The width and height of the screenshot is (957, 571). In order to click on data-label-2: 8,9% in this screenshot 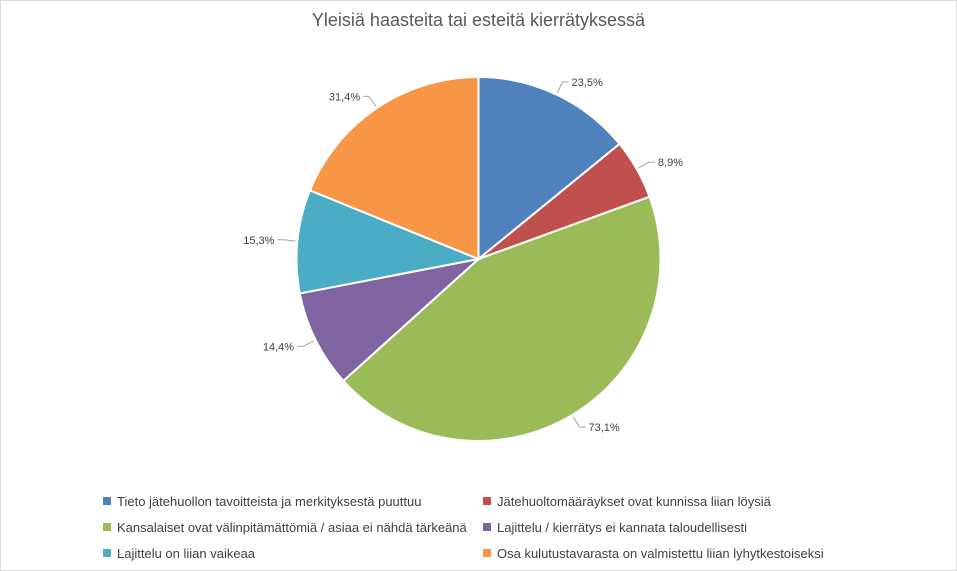, I will do `click(670, 163)`.